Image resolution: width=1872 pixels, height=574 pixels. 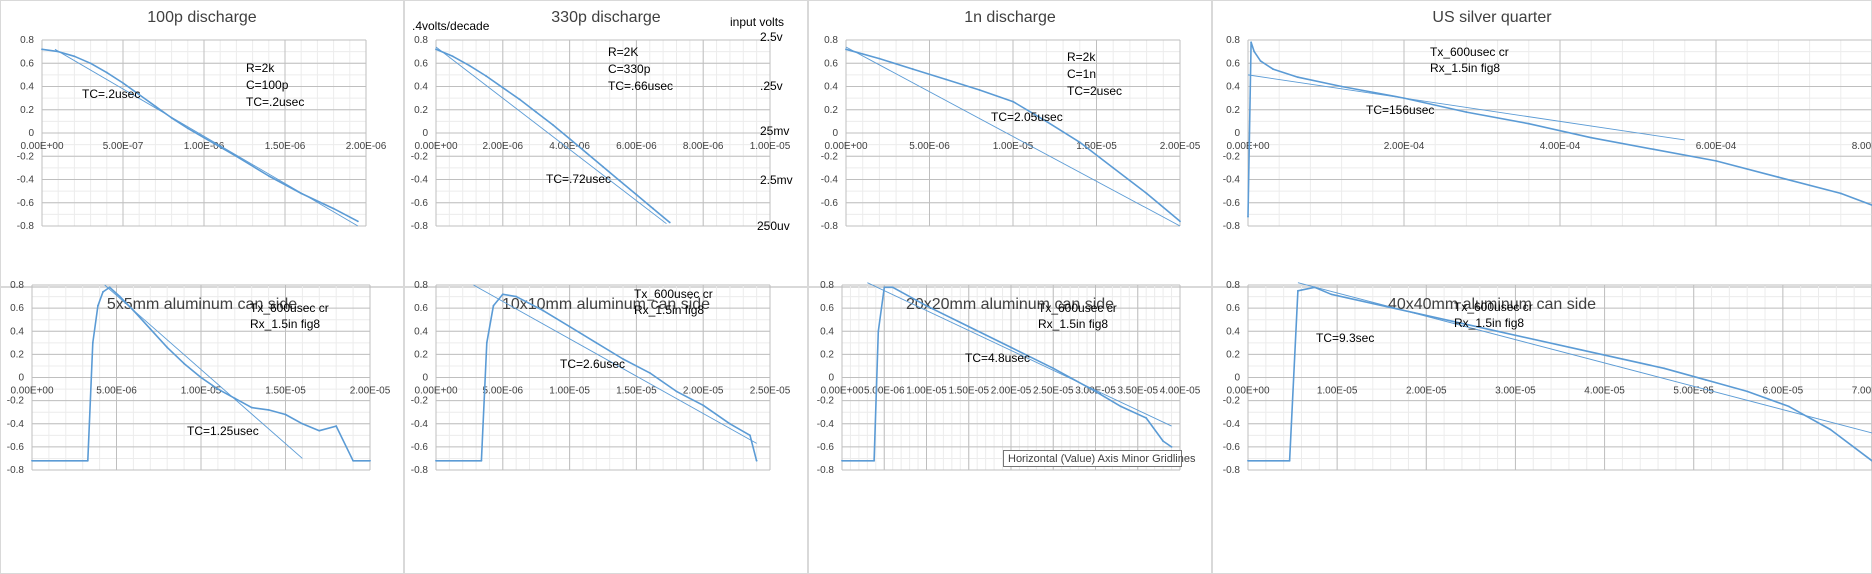 I want to click on side-label: 2.5mv, so click(x=776, y=180).